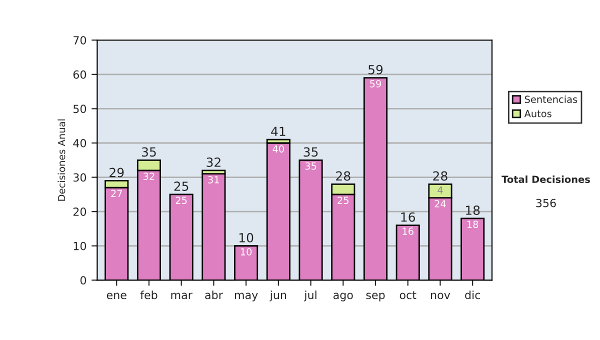 The image size is (600, 340). I want to click on total-label: 59, so click(375, 69).